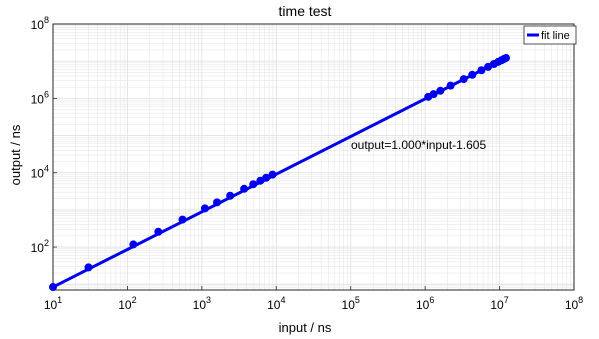 Image resolution: width=599 pixels, height=339 pixels. What do you see at coordinates (40, 246) in the screenshot?
I see `y-tick-label: 10²` at bounding box center [40, 246].